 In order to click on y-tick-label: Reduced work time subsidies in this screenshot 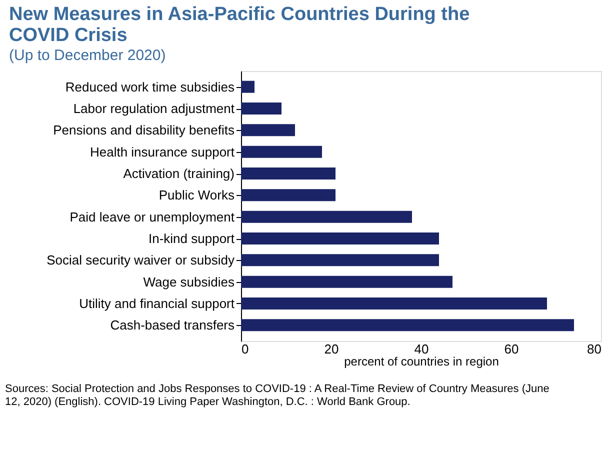, I will do `click(150, 86)`.